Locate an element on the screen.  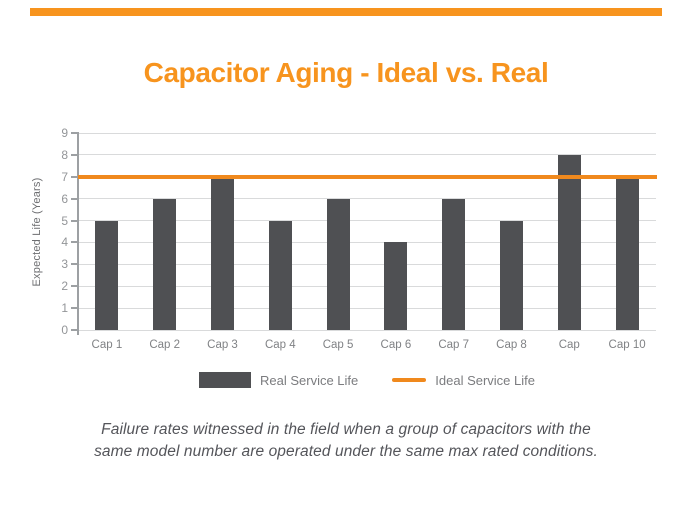
ideal-service-life-line is located at coordinates (367, 176).